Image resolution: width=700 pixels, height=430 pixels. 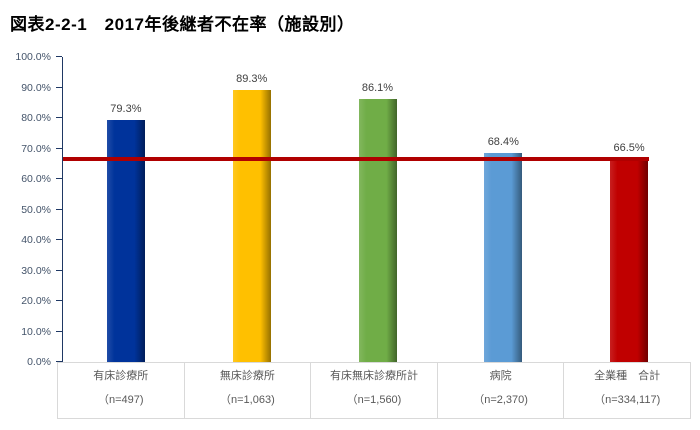 What do you see at coordinates (503, 142) in the screenshot?
I see `data-label: 68.4%` at bounding box center [503, 142].